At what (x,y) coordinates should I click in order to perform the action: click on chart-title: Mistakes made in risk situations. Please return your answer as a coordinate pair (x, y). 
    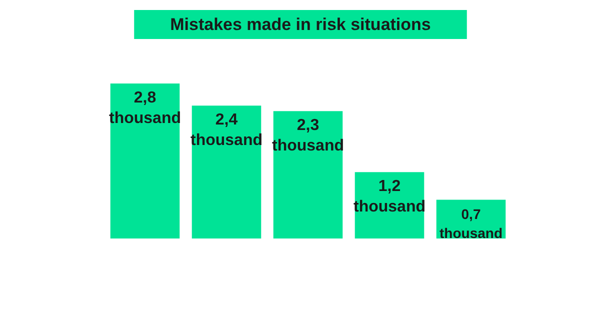
    Looking at the image, I should click on (300, 24).